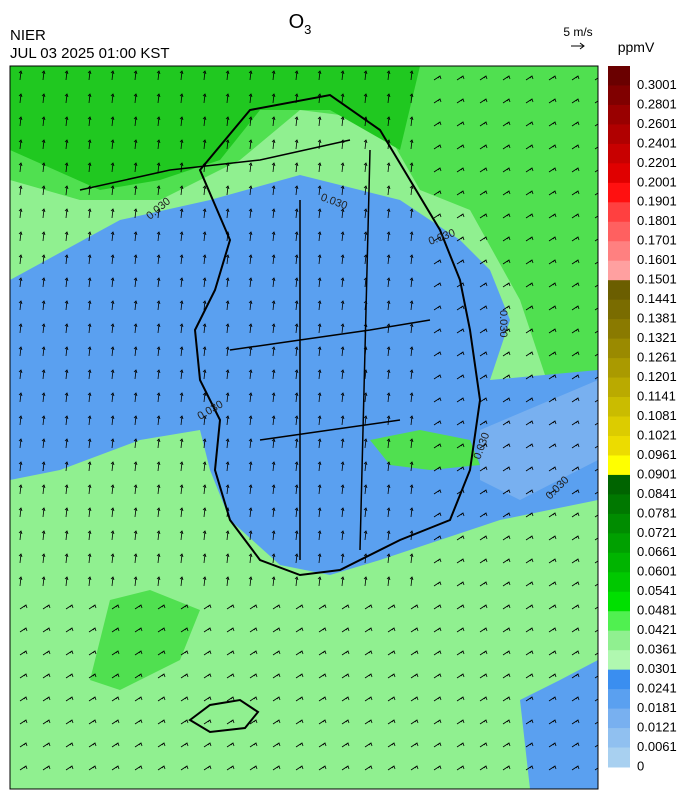 The height and width of the screenshot is (798, 692). Describe the element at coordinates (425, 450) in the screenshot. I see `ozone-zone-inland` at that location.